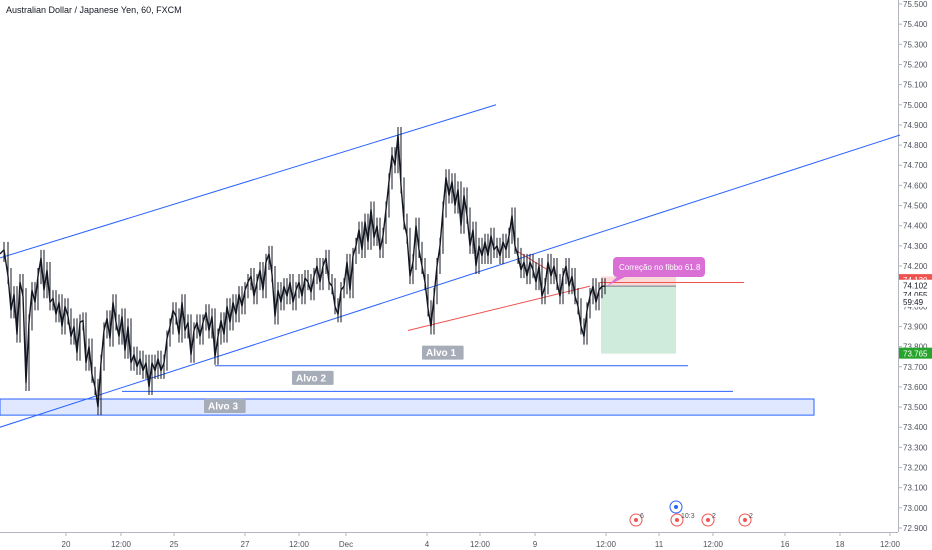 The height and width of the screenshot is (550, 932). What do you see at coordinates (915, 125) in the screenshot?
I see `y-tick-label: 74.900` at bounding box center [915, 125].